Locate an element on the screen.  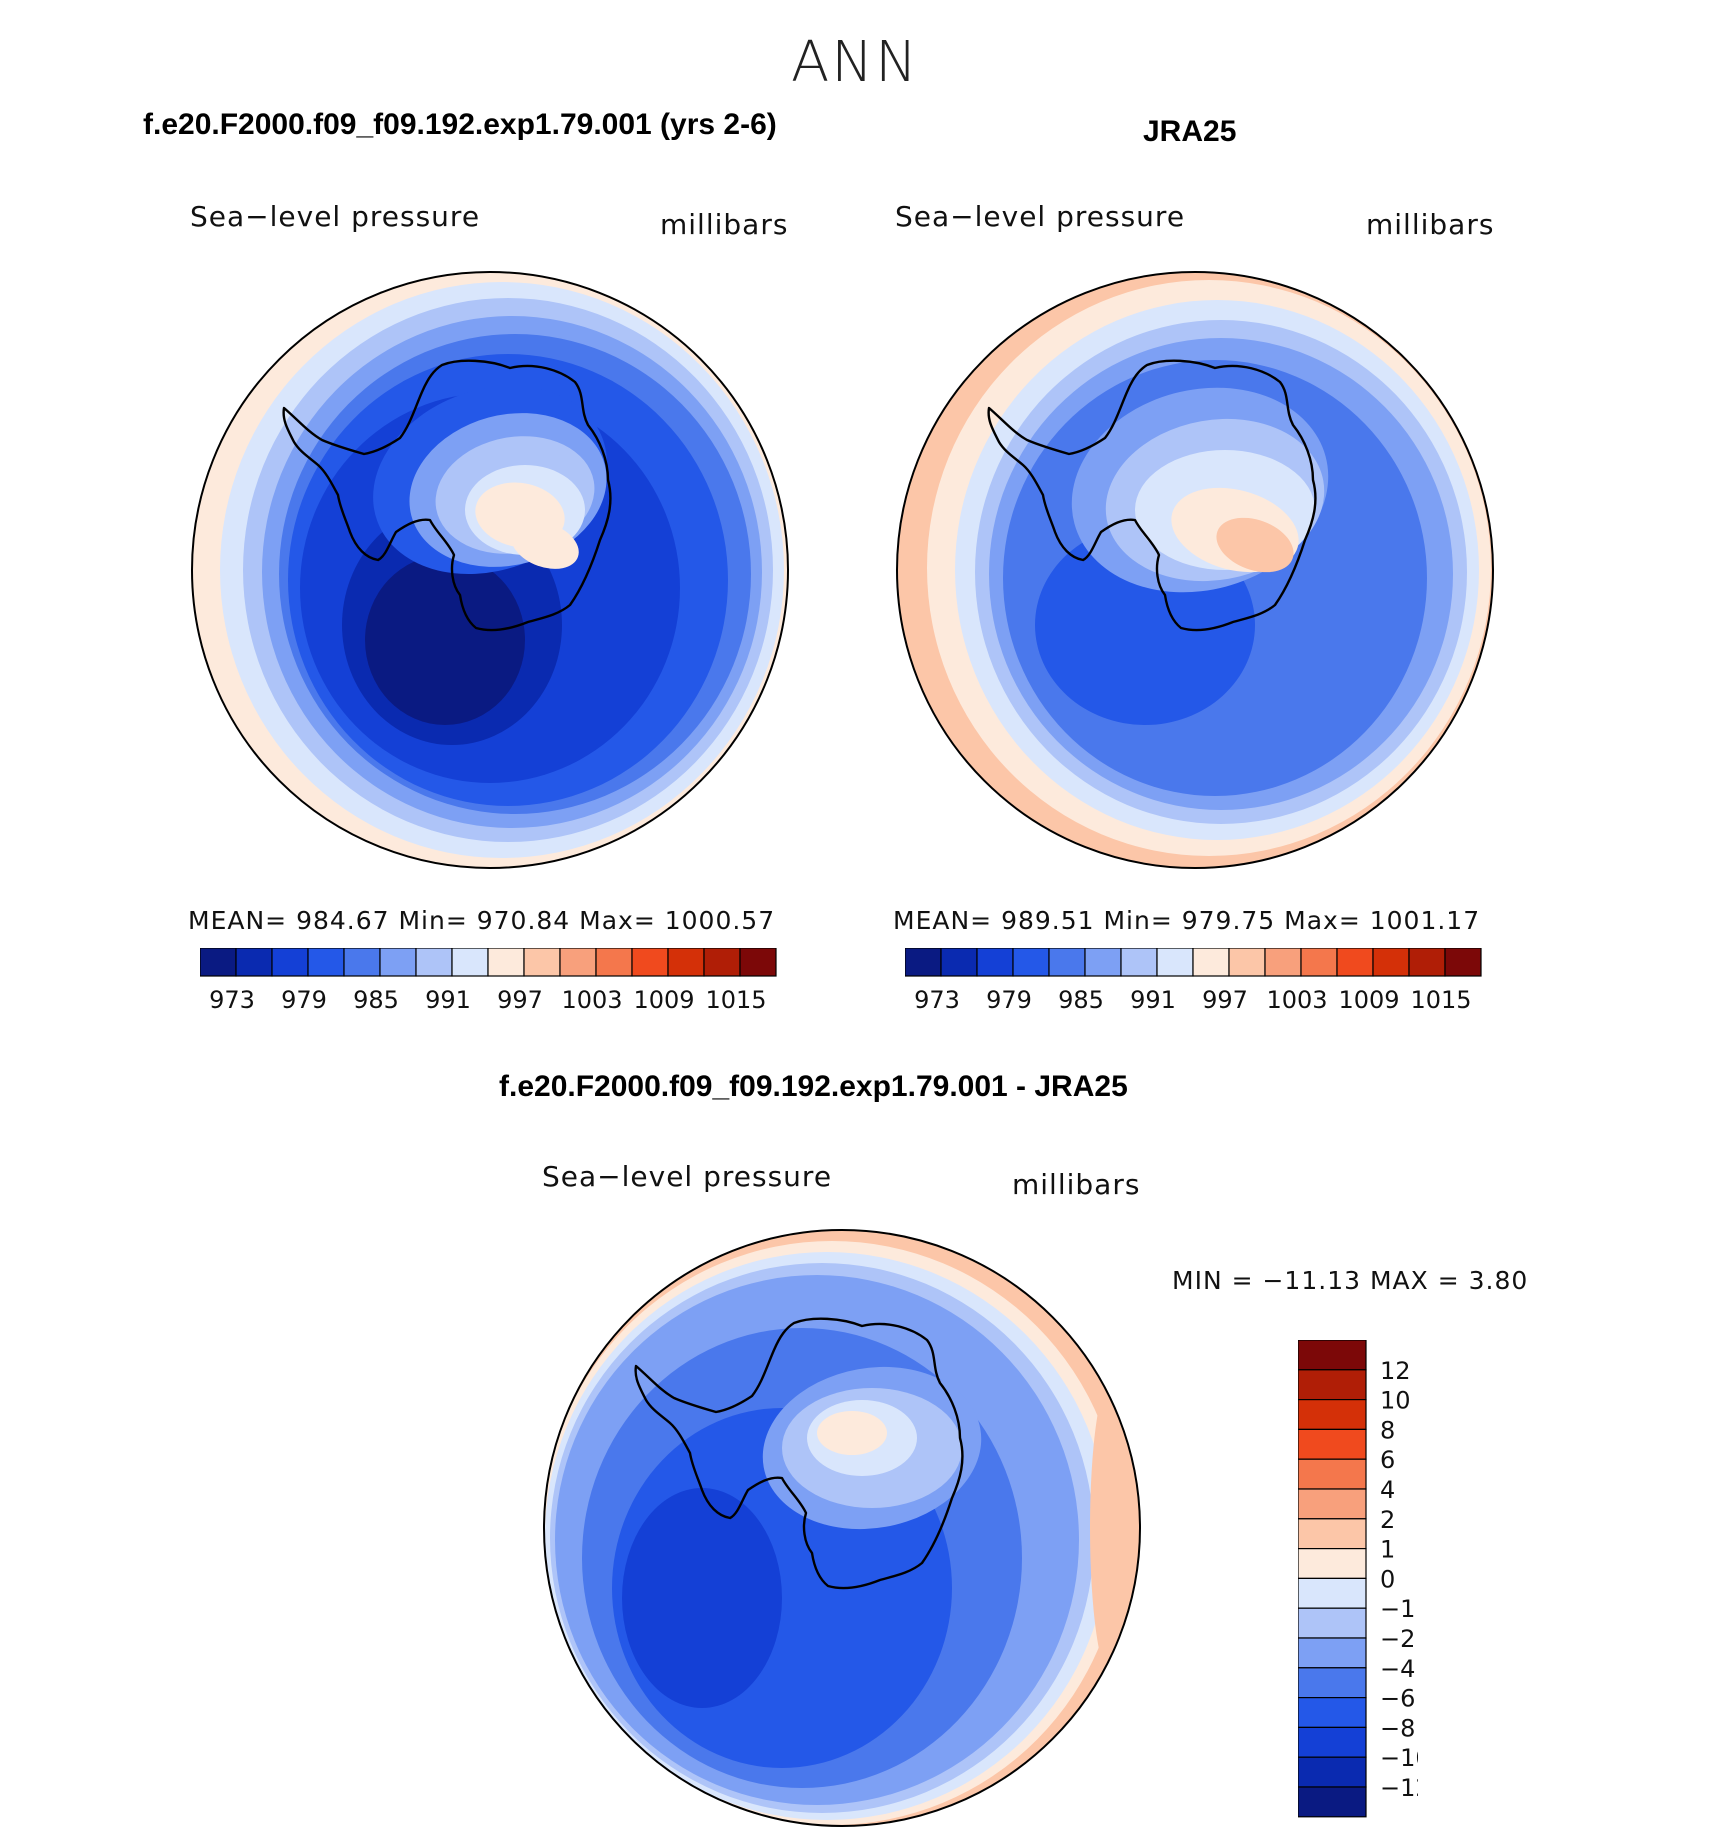
difference-polar-map is located at coordinates (842, 1528).